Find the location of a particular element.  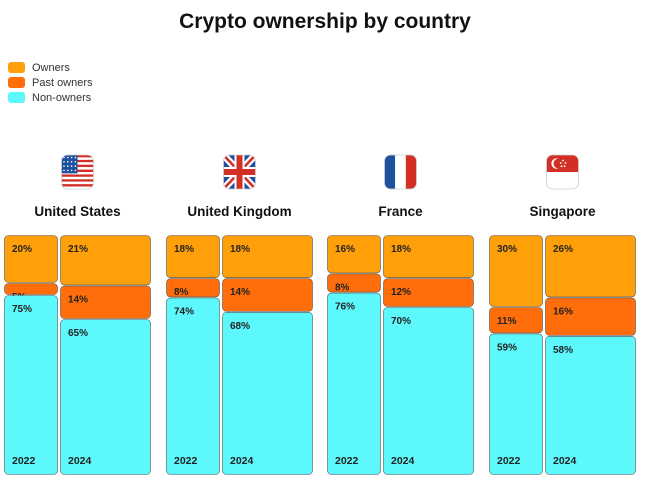

bar-segment-united-kingdom-2022-non is located at coordinates (193, 386).